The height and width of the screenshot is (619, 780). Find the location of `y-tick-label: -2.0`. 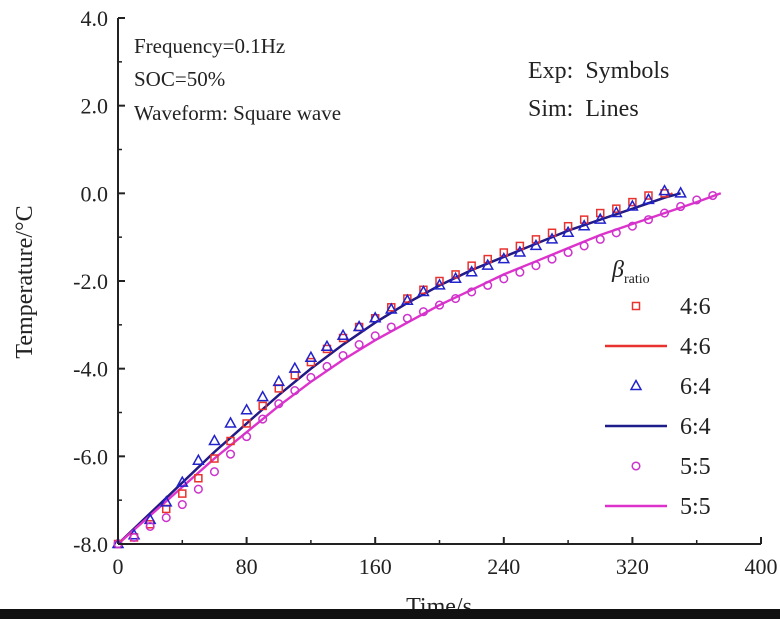

y-tick-label: -2.0 is located at coordinates (90, 281).